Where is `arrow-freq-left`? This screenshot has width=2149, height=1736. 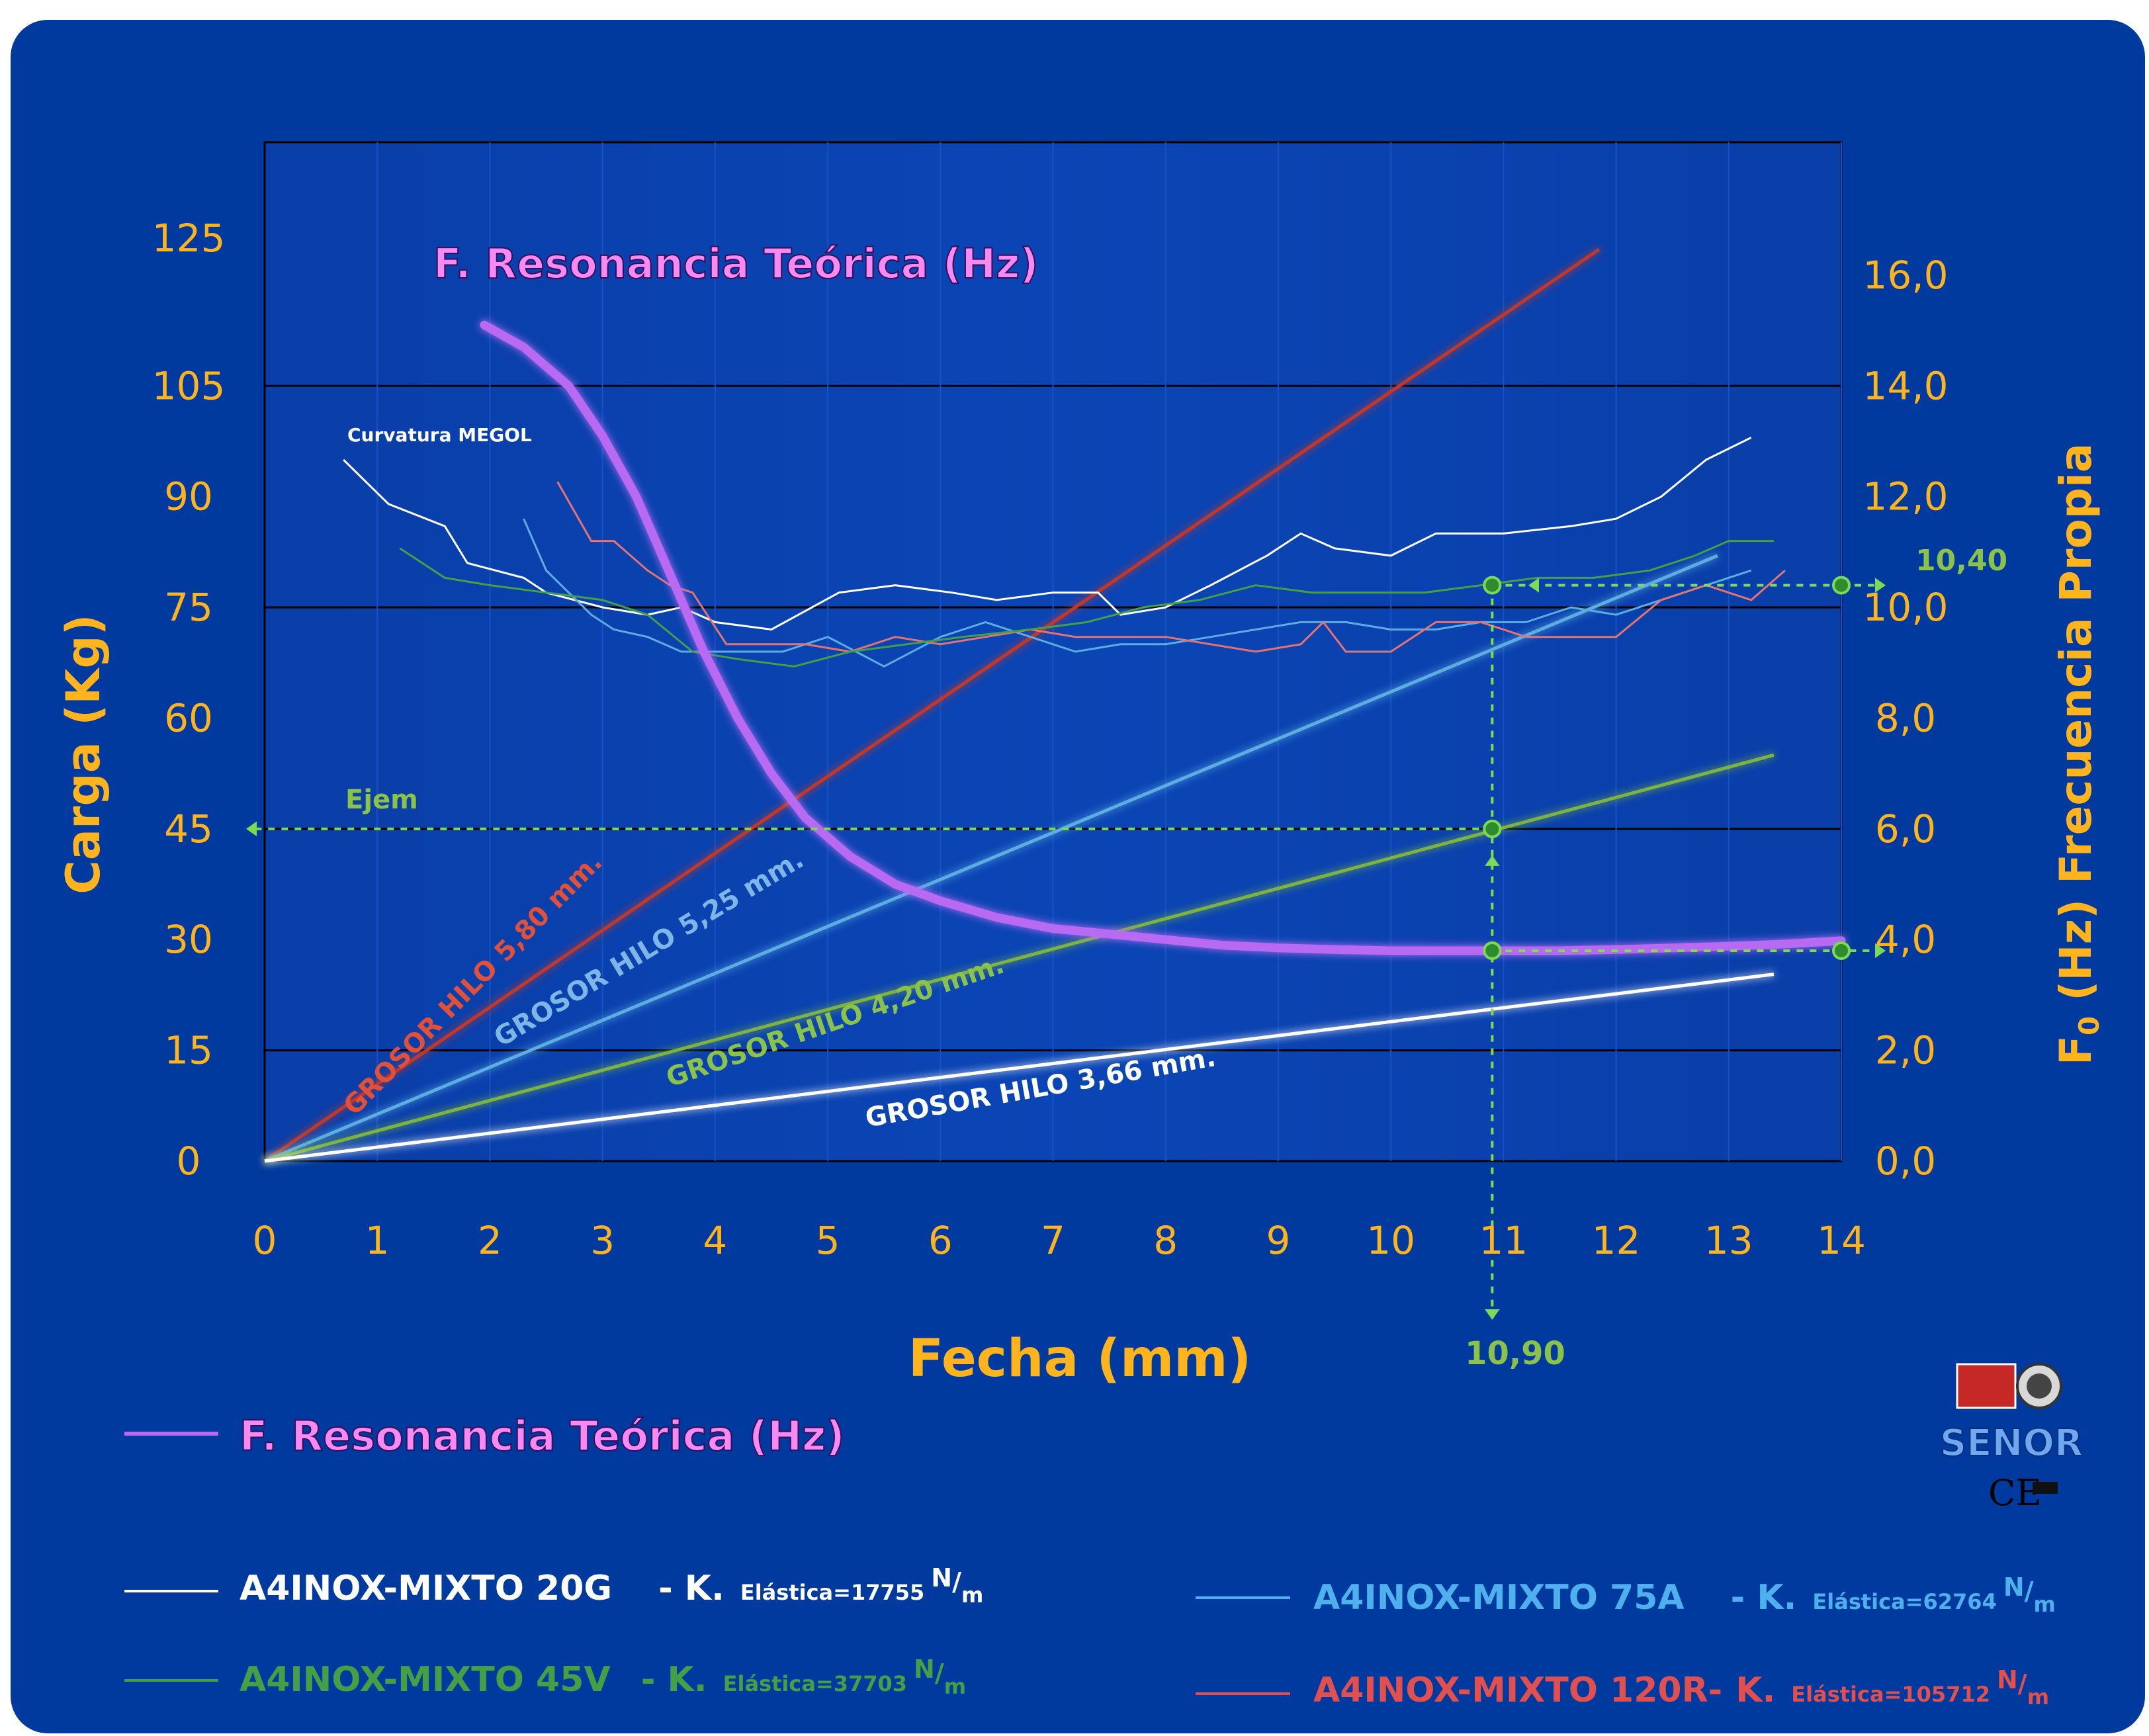
arrow-freq-left is located at coordinates (1533, 585).